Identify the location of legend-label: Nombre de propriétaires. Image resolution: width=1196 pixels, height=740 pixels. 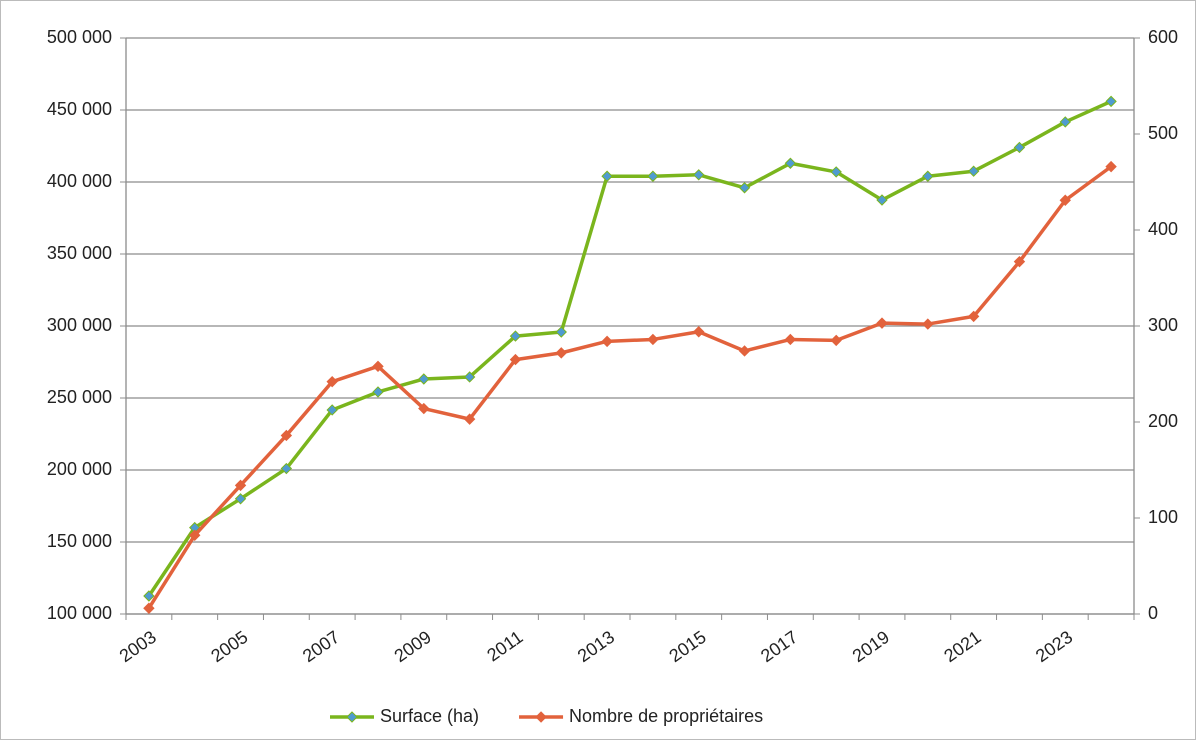
(666, 716).